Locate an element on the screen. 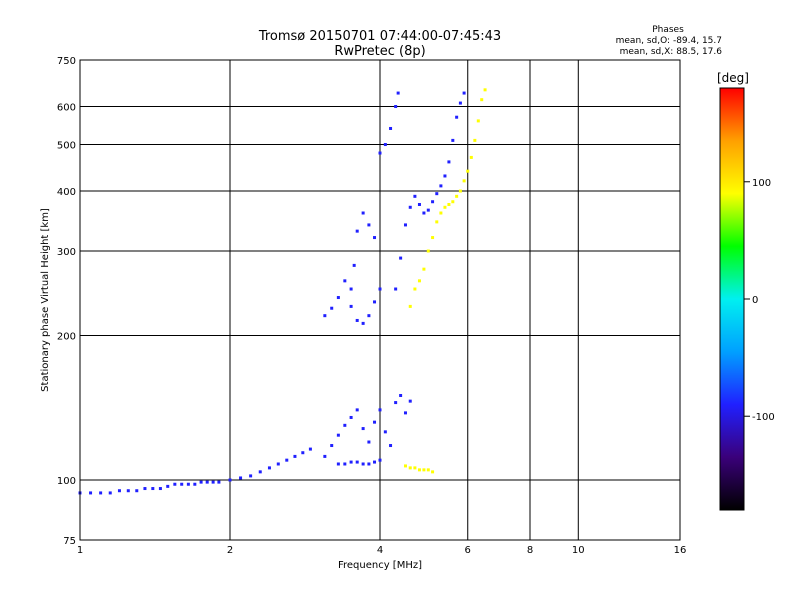 Image resolution: width=800 pixels, height=600 pixels. chart-title: Tromsø 20150701 07:44:00-07:45:43 is located at coordinates (379, 36).